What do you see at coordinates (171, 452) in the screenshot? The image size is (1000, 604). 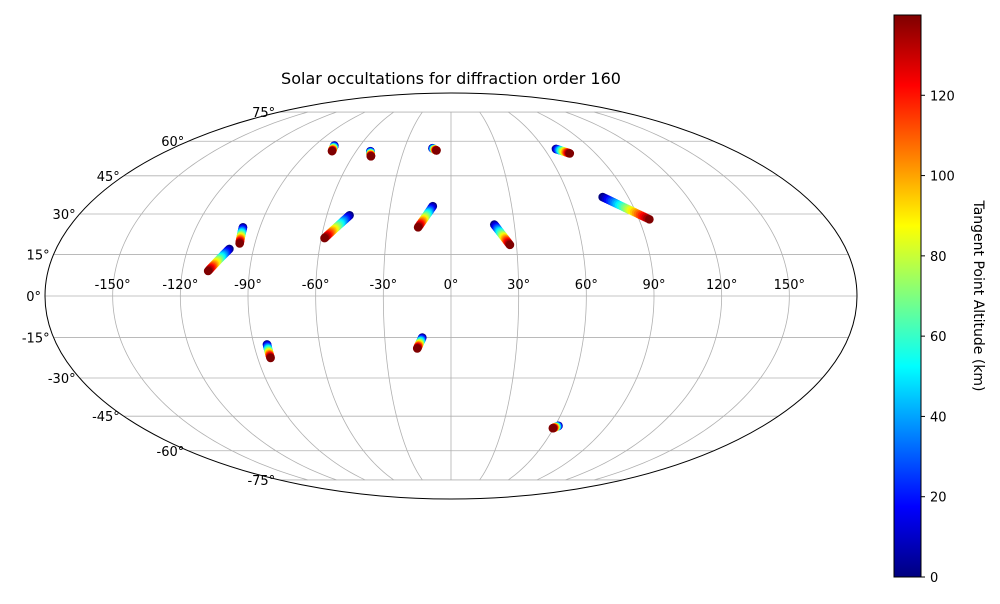 I see `y-tick-label: -60°` at bounding box center [171, 452].